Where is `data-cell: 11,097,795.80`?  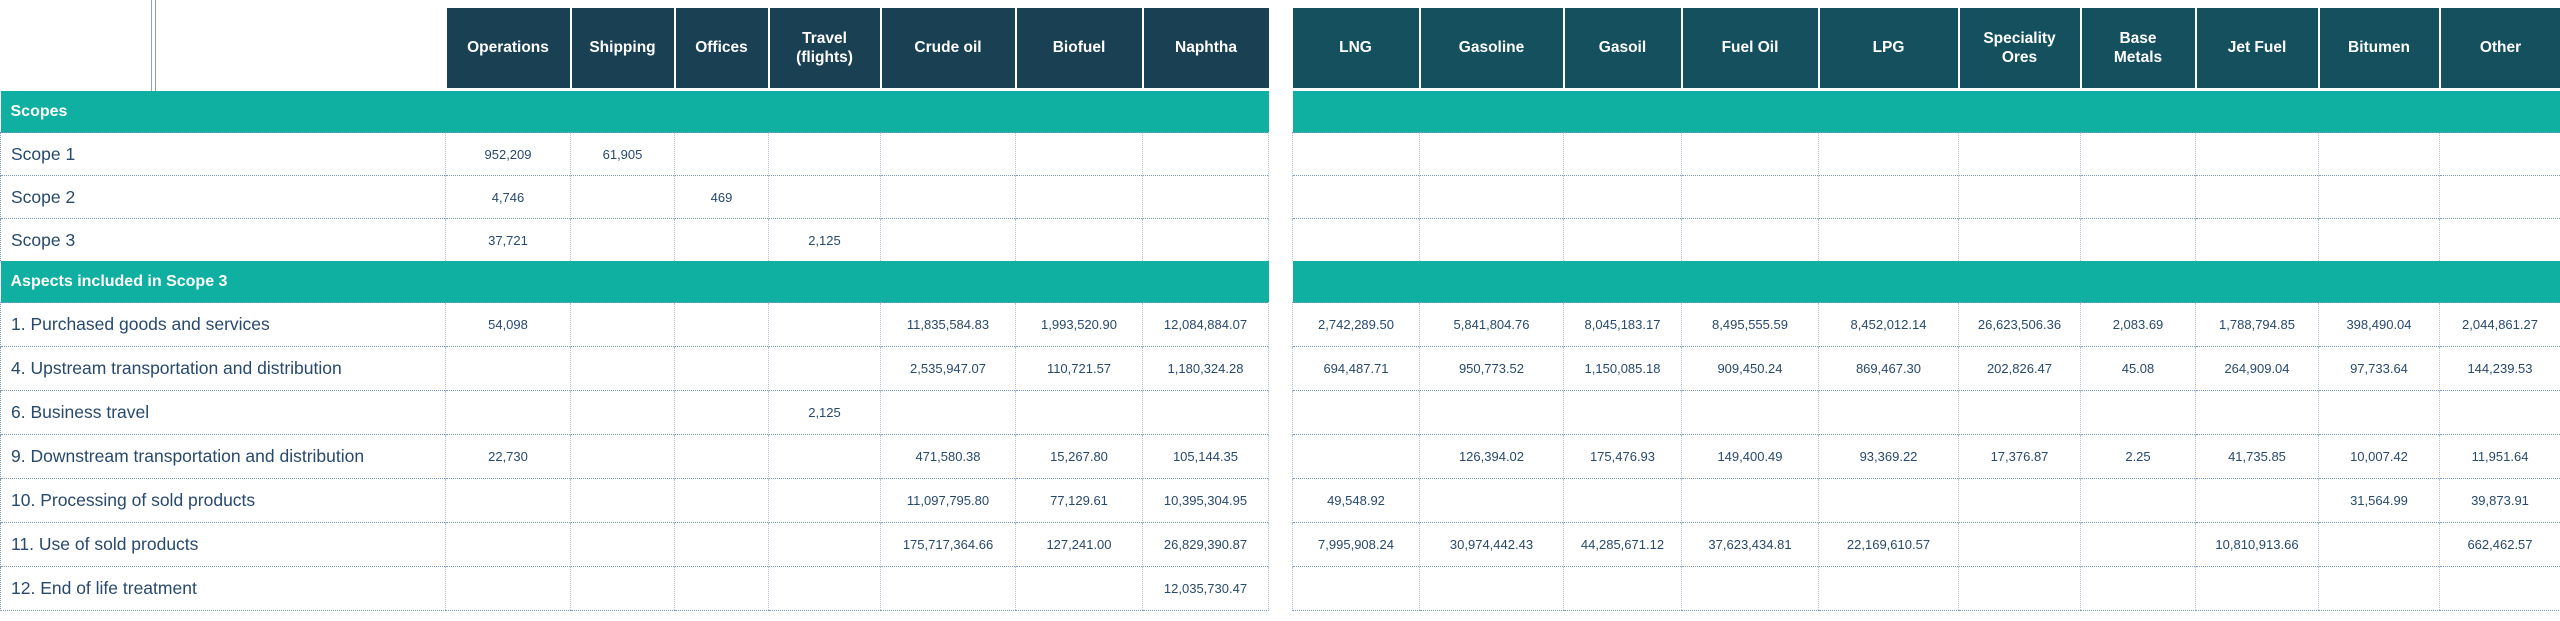
data-cell: 11,097,795.80 is located at coordinates (948, 500).